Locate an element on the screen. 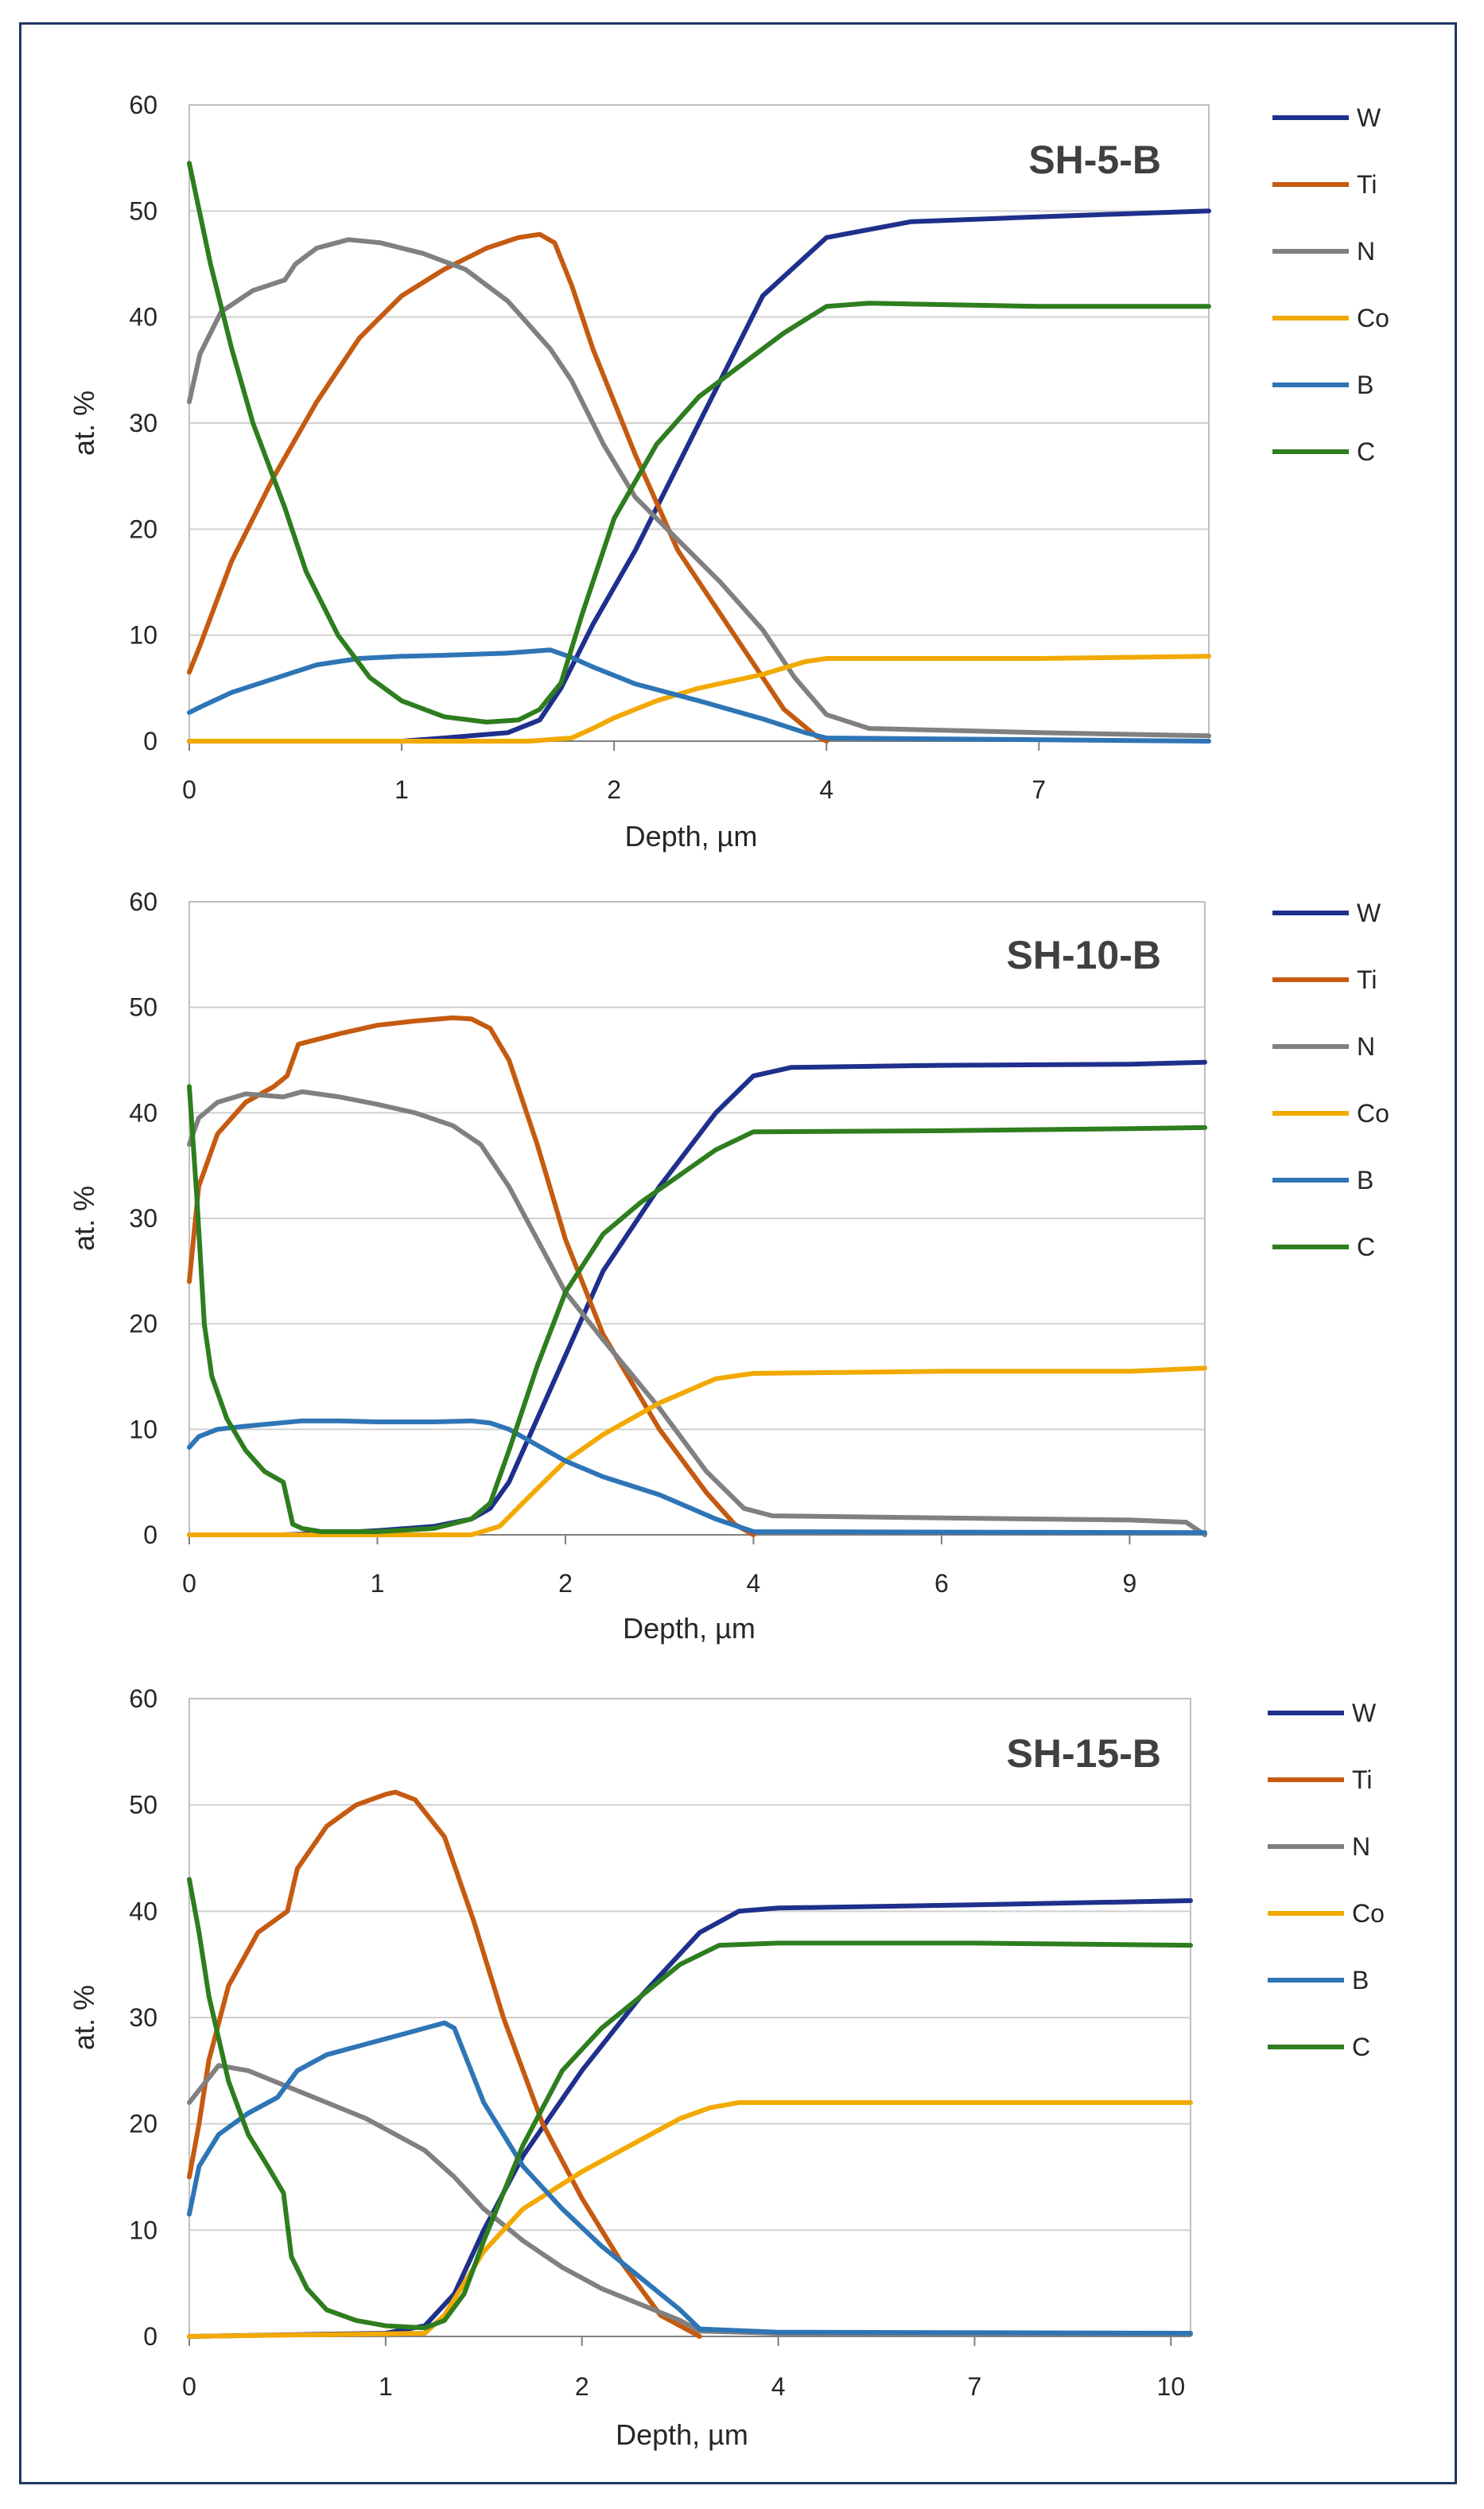 The height and width of the screenshot is (2509, 1484). chart-title: SH-10-B is located at coordinates (1084, 955).